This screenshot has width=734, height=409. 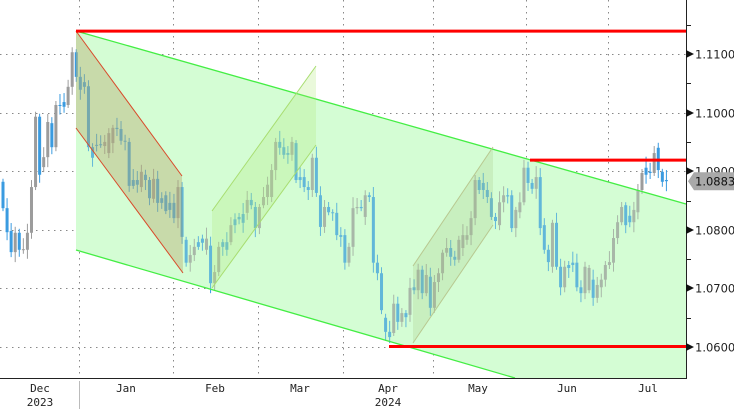 I want to click on x-tick-label: Apr, so click(x=388, y=388).